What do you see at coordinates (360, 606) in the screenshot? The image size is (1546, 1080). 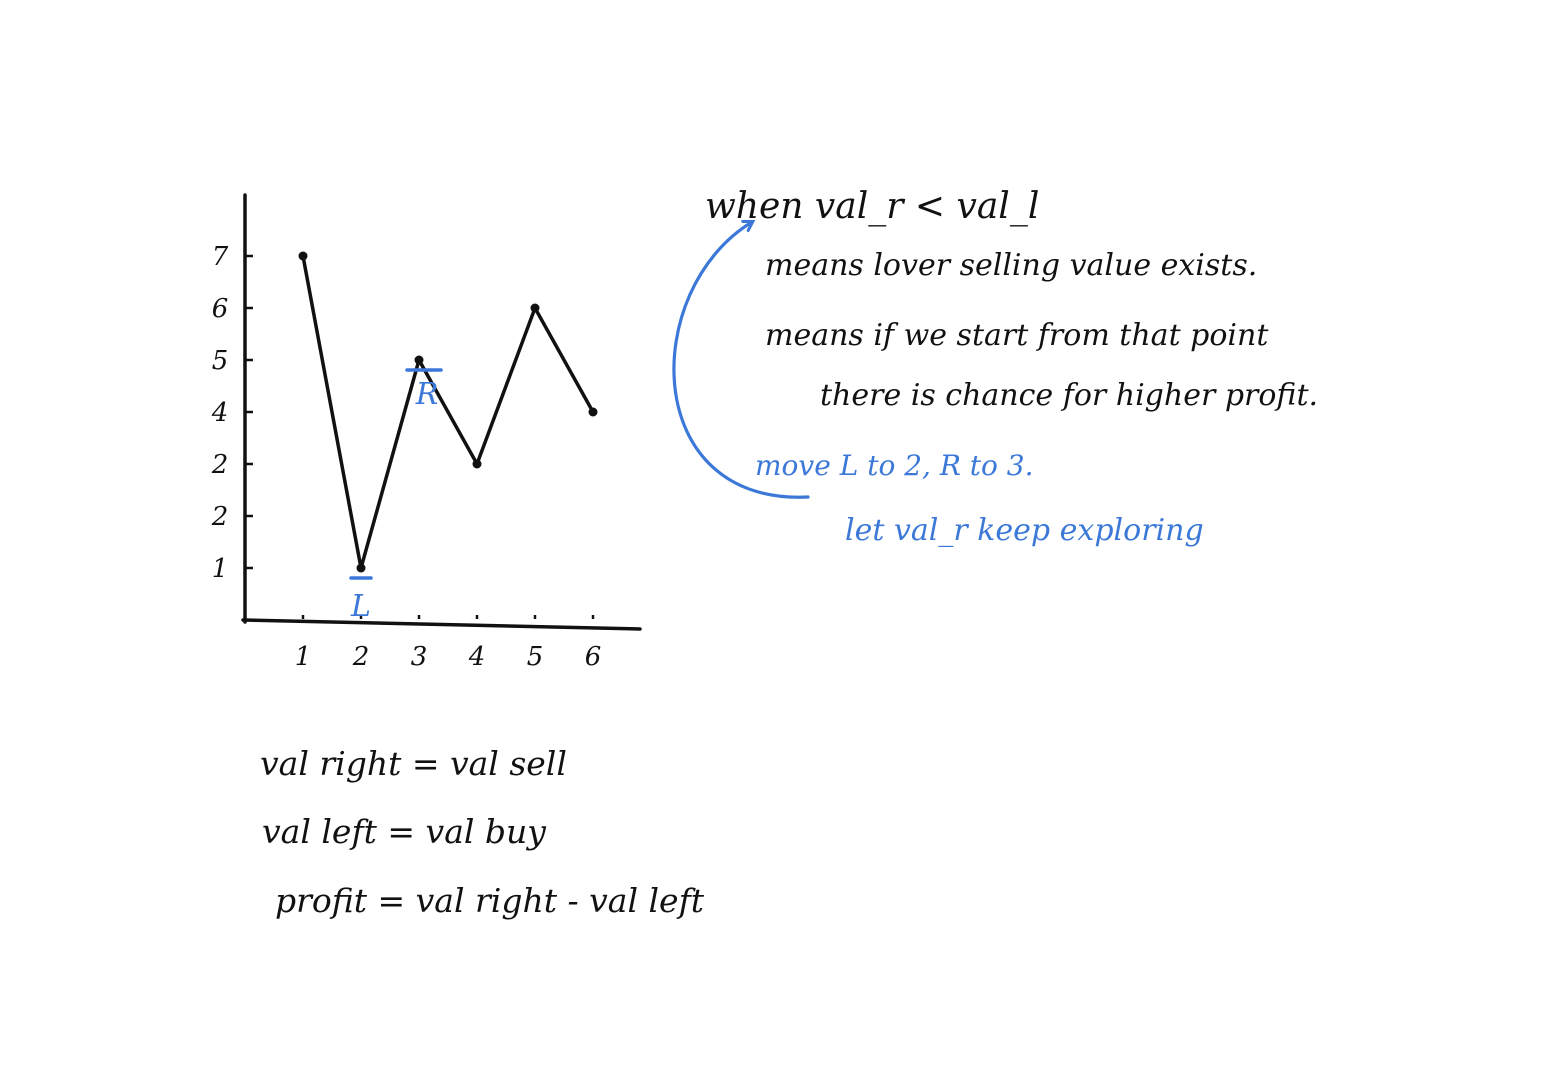 I see `pointer-label-l: L` at bounding box center [360, 606].